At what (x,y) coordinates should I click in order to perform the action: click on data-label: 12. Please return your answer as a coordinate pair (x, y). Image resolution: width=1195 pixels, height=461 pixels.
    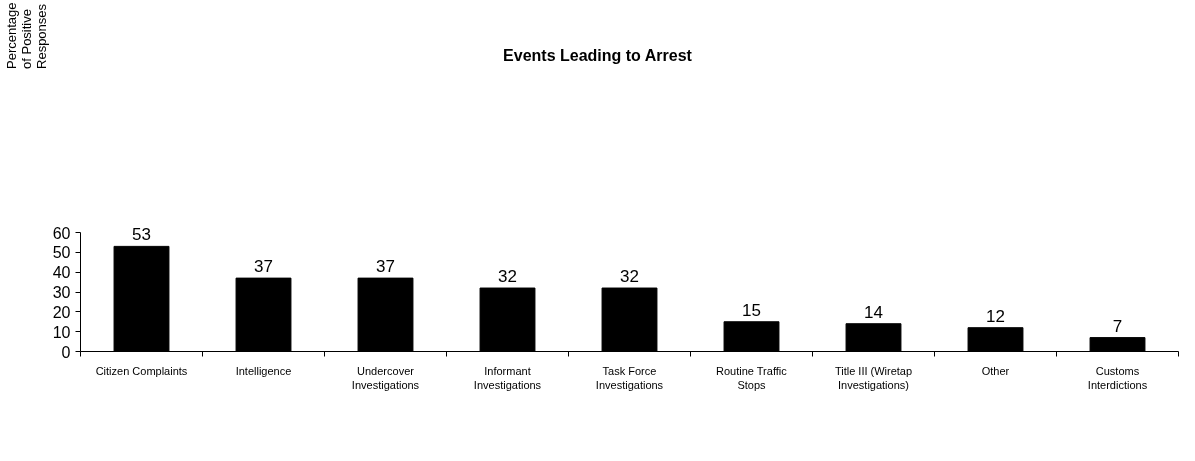
    Looking at the image, I should click on (995, 316).